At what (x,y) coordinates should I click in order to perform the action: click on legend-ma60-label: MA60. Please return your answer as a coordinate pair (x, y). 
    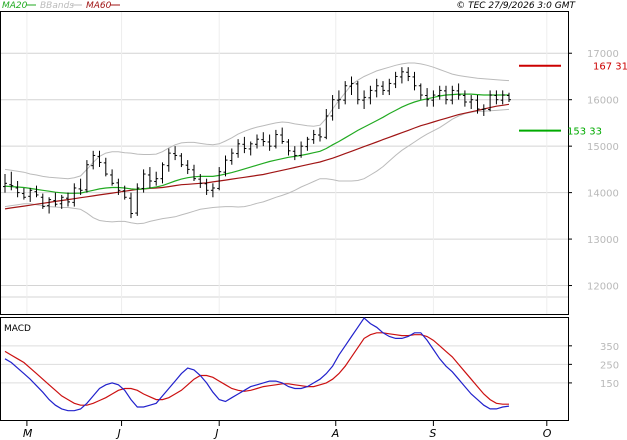
    Looking at the image, I should click on (99, 6).